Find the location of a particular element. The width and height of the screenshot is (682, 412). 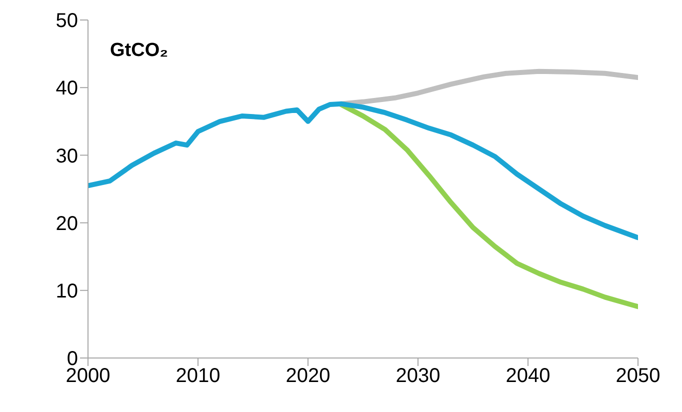

y-axis-title: GtCO₂ is located at coordinates (139, 50).